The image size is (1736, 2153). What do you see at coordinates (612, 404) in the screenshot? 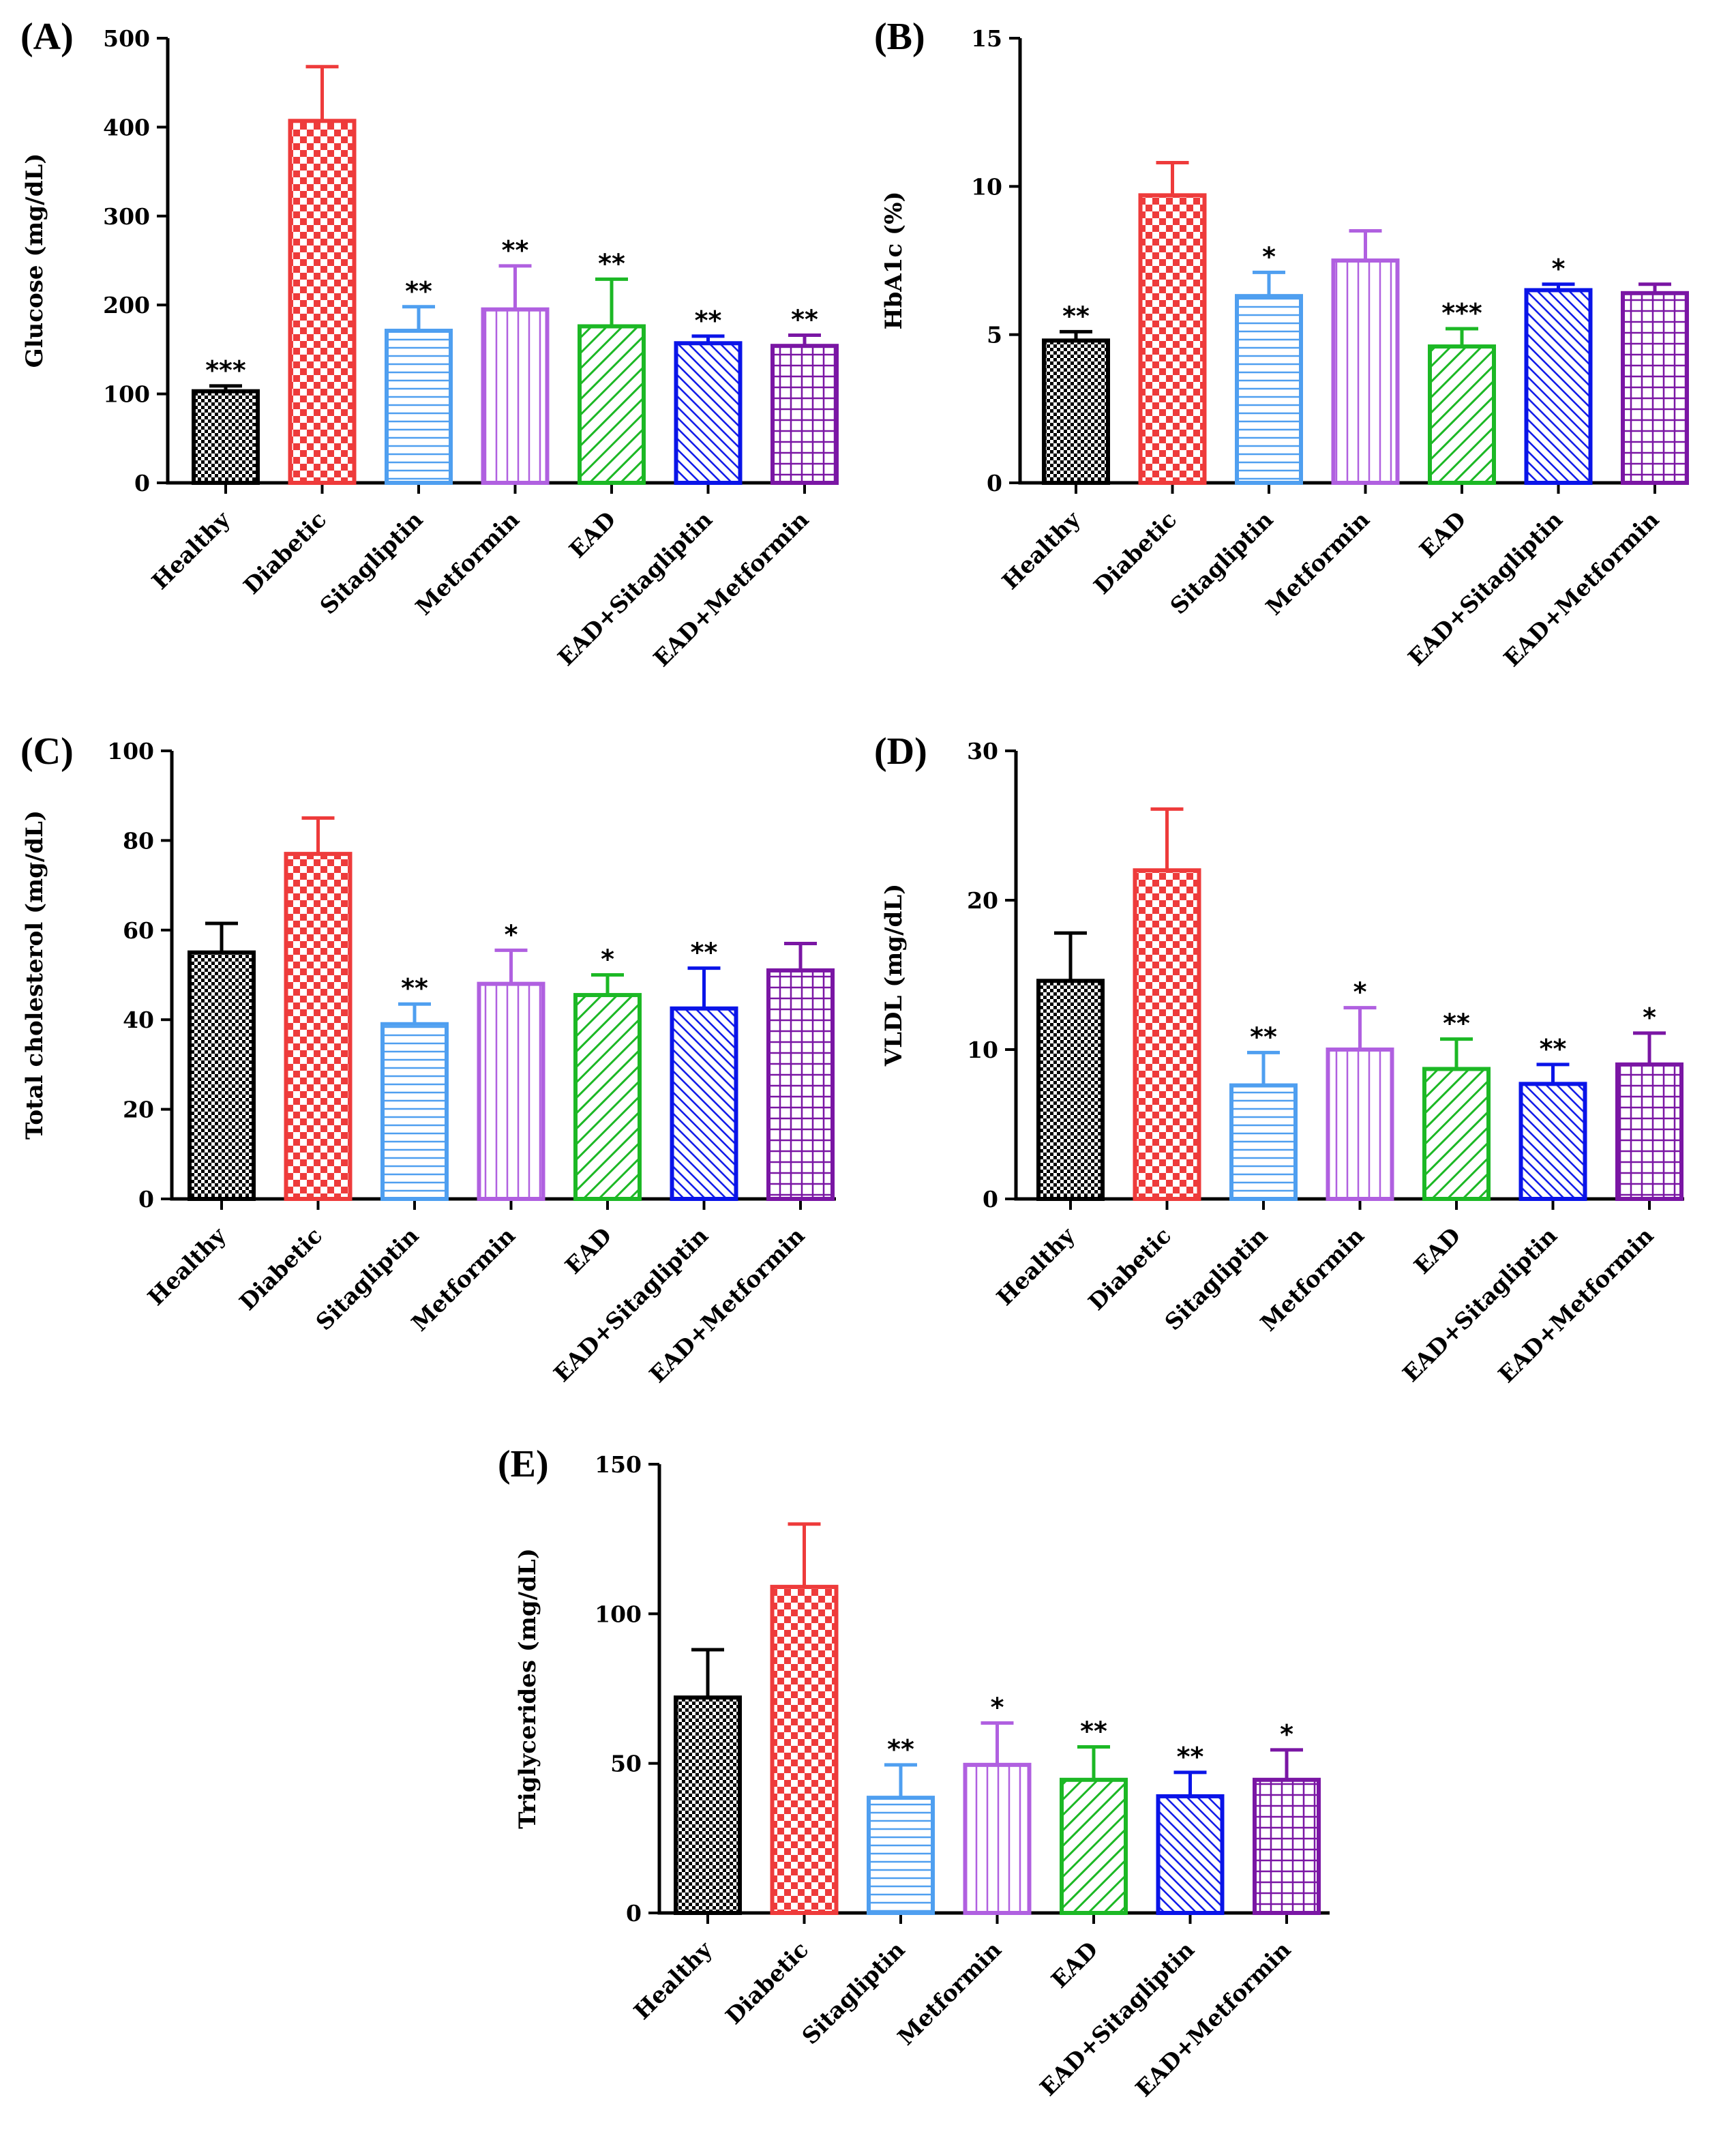
I see `panel-a-bar-ead` at bounding box center [612, 404].